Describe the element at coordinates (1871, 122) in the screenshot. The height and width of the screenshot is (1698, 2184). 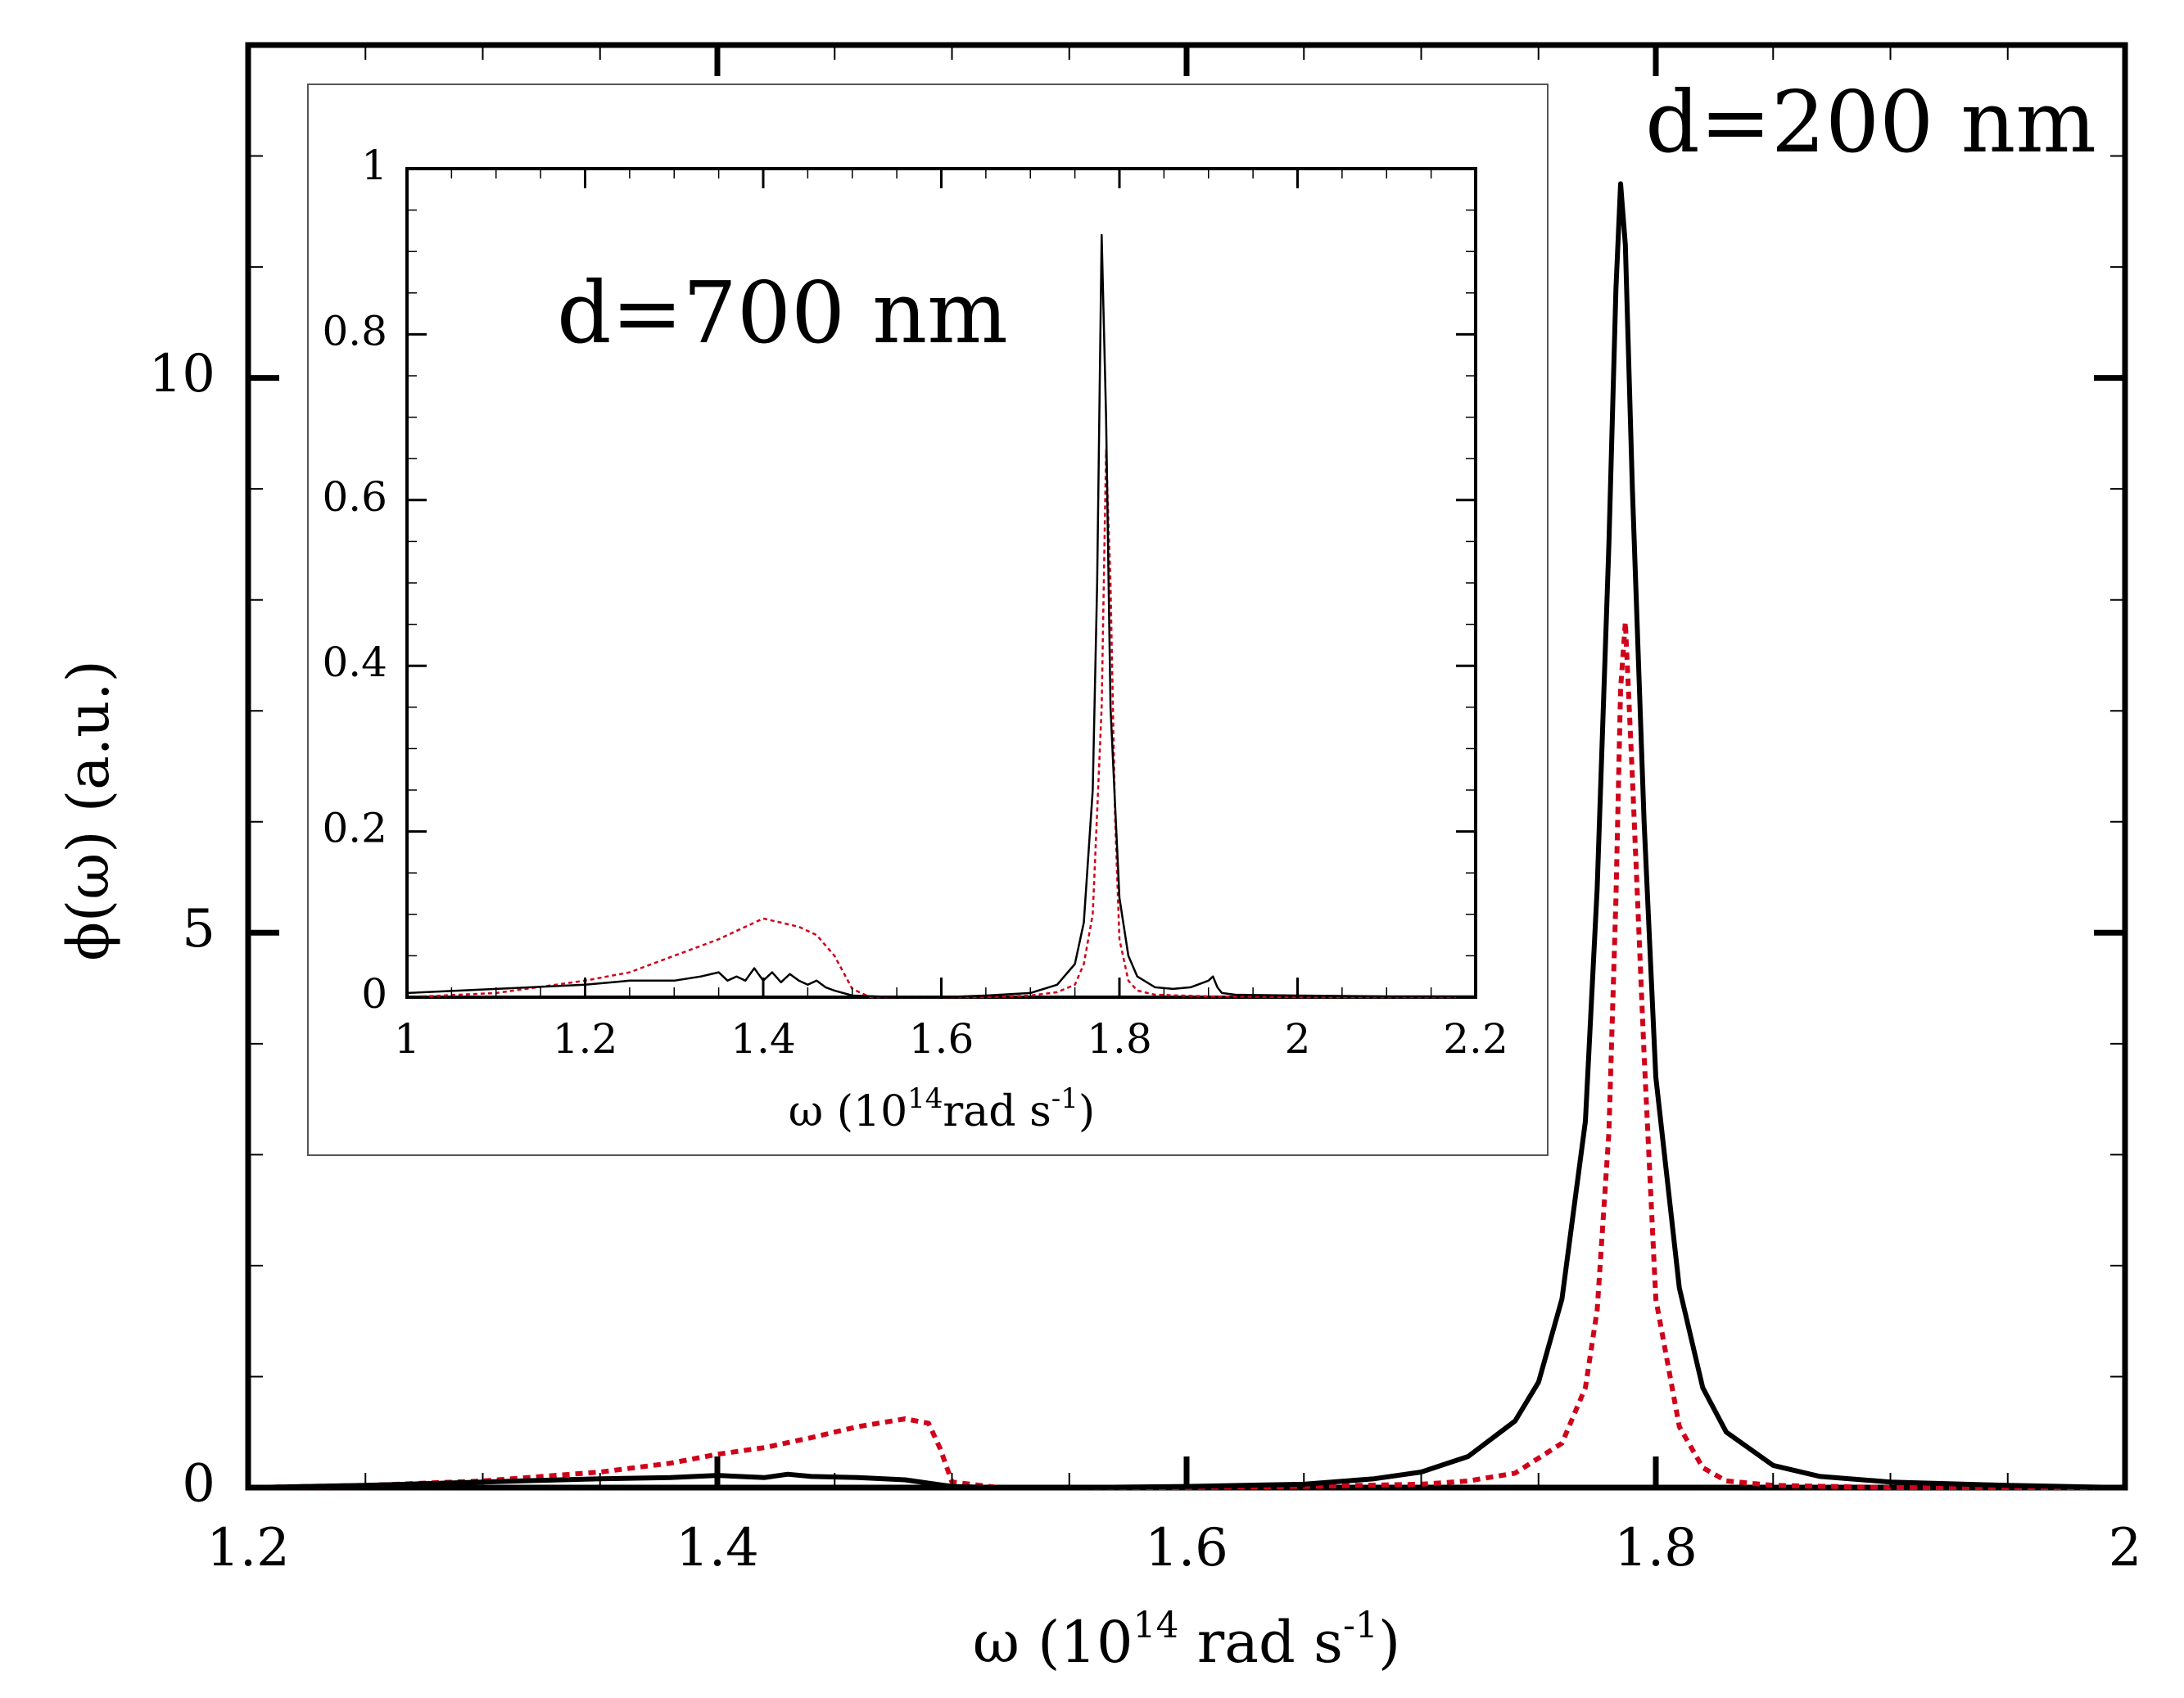
I see `main-annotation: d=200 nm` at that location.